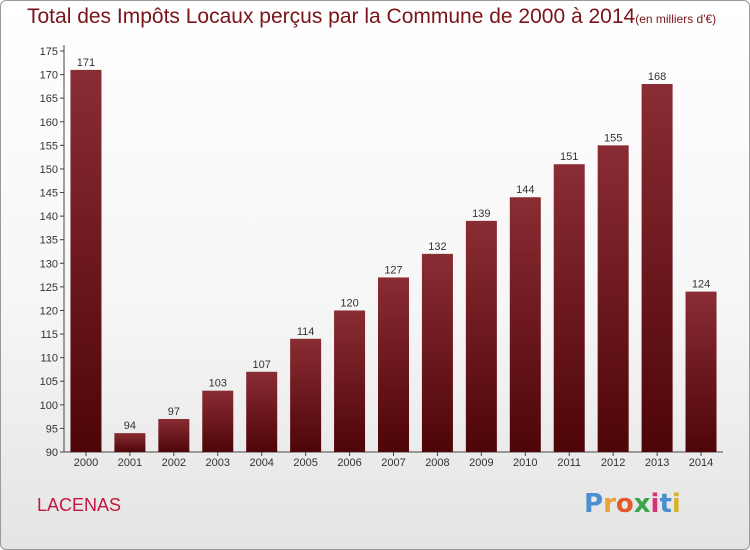  What do you see at coordinates (305, 463) in the screenshot?
I see `x-tick-label-2005: 2005` at bounding box center [305, 463].